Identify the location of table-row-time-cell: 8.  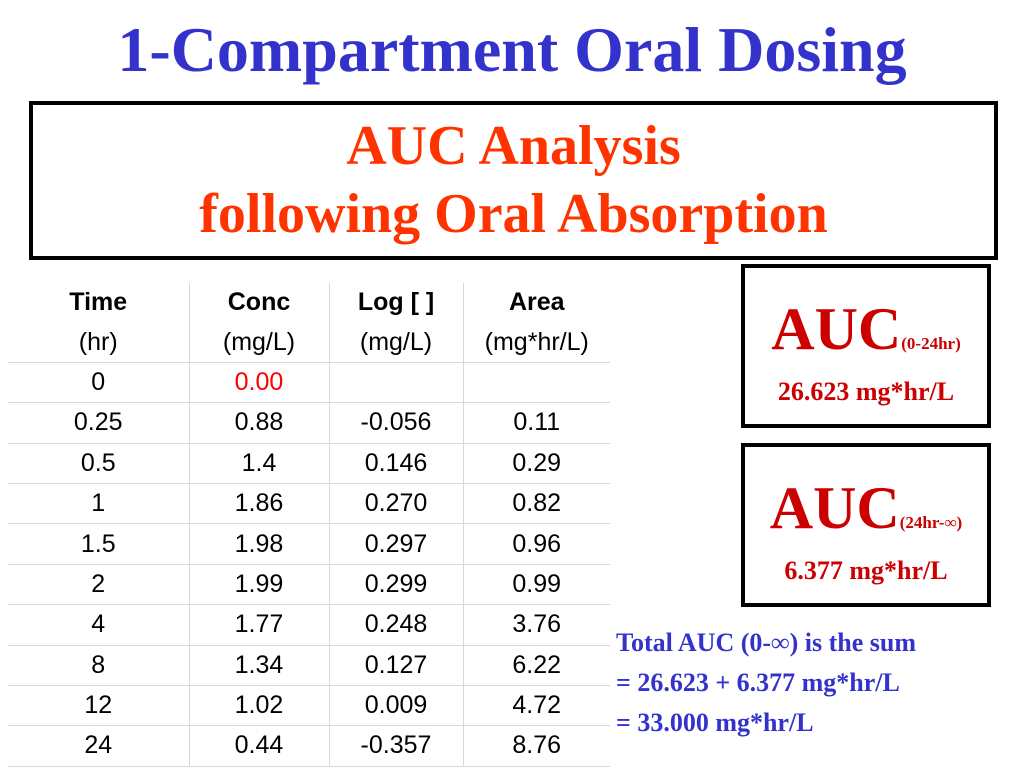
(99, 665).